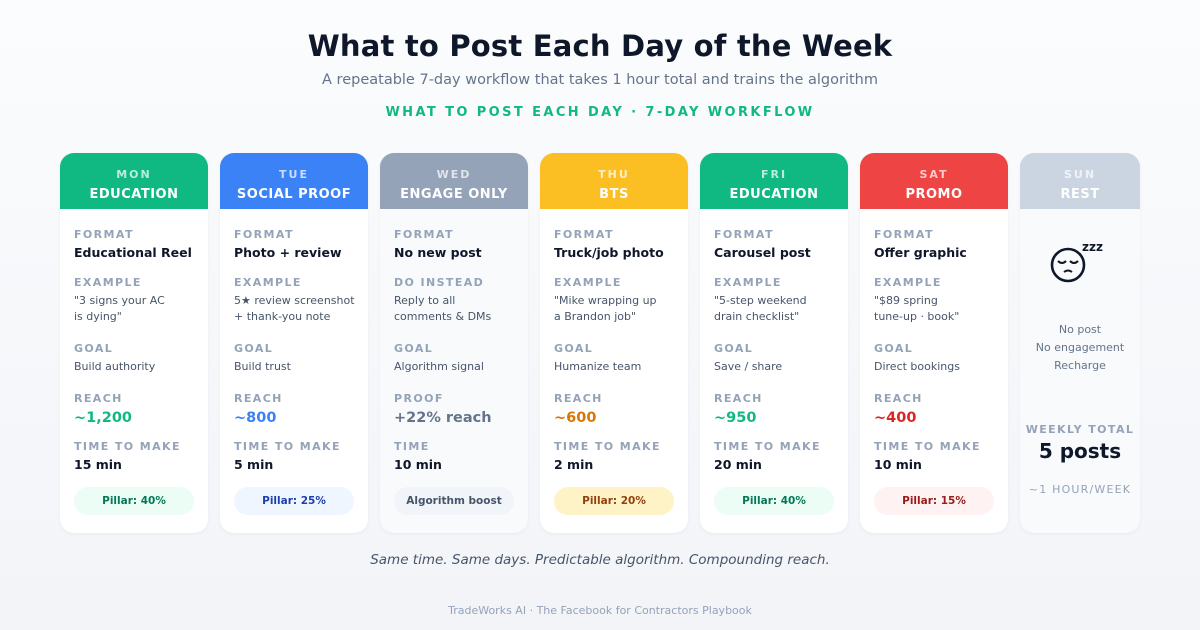  What do you see at coordinates (418, 464) in the screenshot?
I see `time-value: 10 min` at bounding box center [418, 464].